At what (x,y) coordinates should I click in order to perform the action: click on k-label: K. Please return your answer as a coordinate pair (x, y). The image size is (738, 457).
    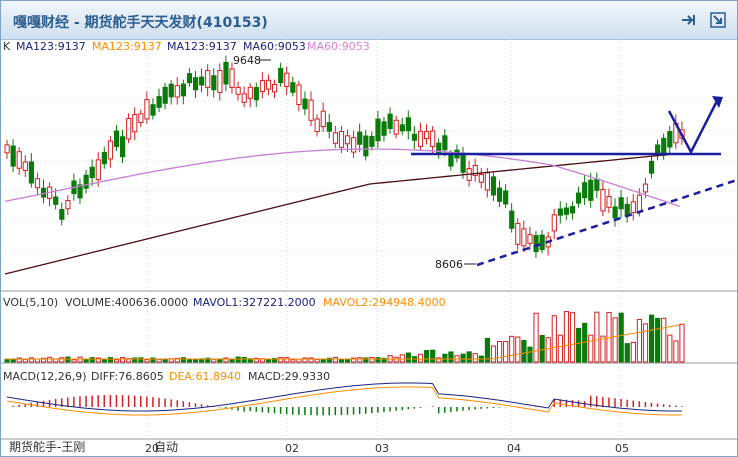
    Looking at the image, I should click on (7, 46).